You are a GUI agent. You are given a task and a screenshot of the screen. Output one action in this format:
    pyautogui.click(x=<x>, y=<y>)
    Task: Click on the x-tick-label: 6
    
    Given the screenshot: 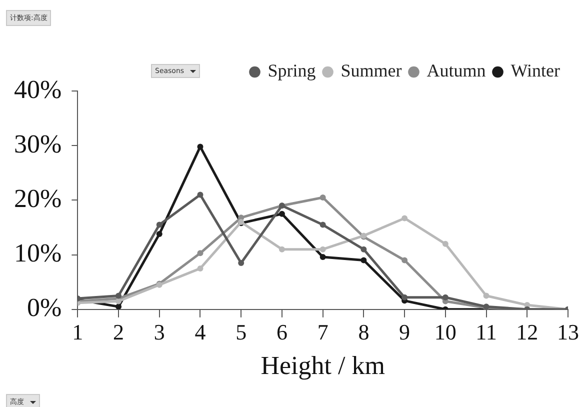 What is the action you would take?
    pyautogui.click(x=282, y=331)
    